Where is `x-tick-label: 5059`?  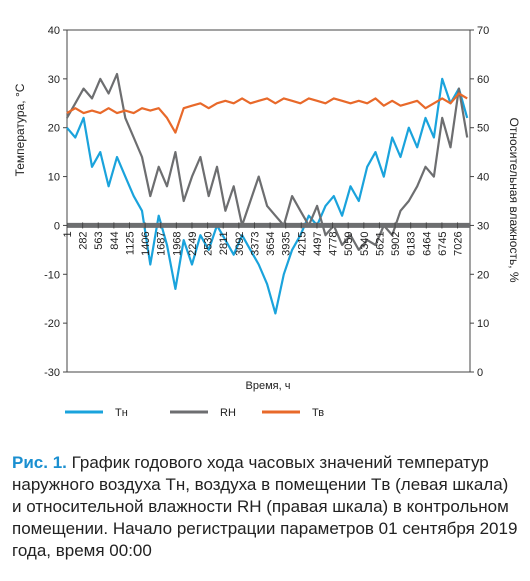
x-tick-label: 5059 is located at coordinates (349, 243).